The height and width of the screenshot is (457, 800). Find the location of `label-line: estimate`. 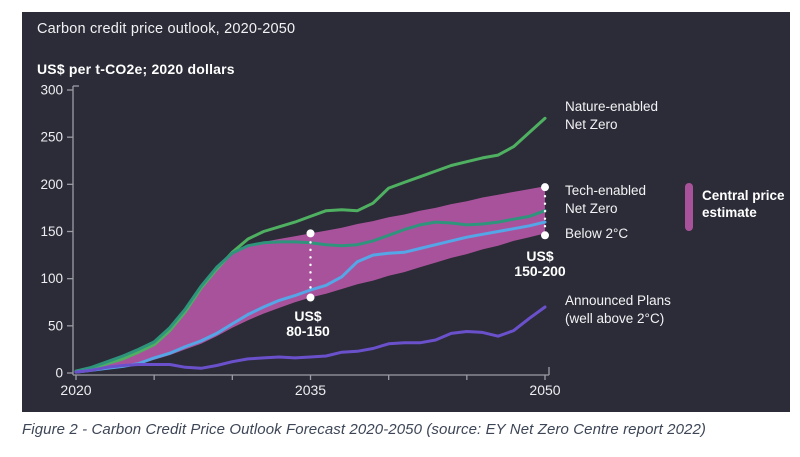

label-line: estimate is located at coordinates (729, 212).